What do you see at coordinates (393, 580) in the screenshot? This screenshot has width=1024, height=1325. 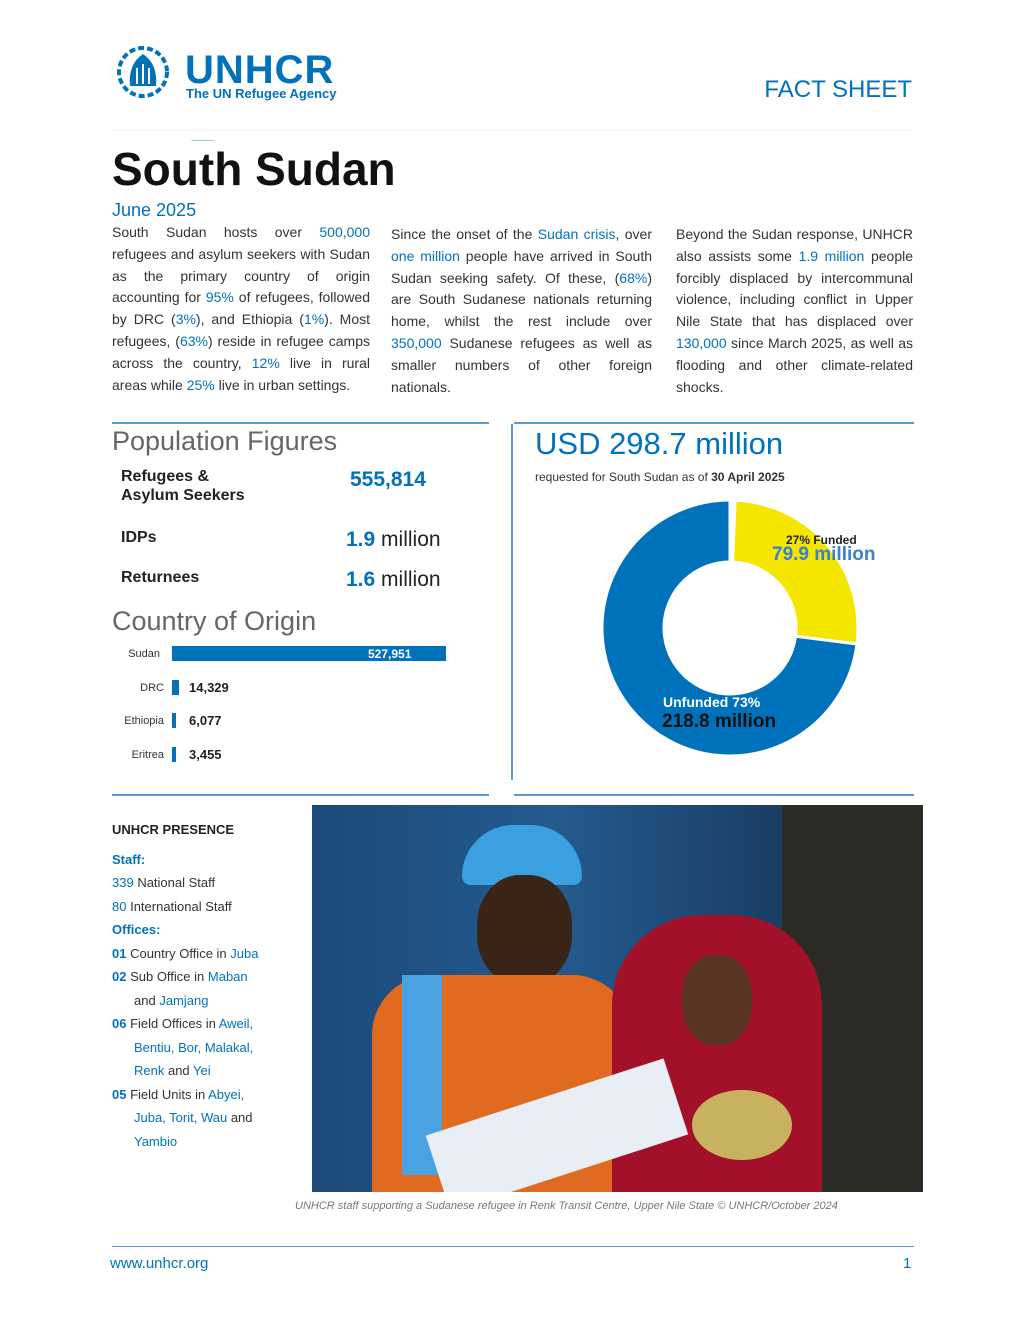 I see `pf-value-returnees: 1.6 million` at bounding box center [393, 580].